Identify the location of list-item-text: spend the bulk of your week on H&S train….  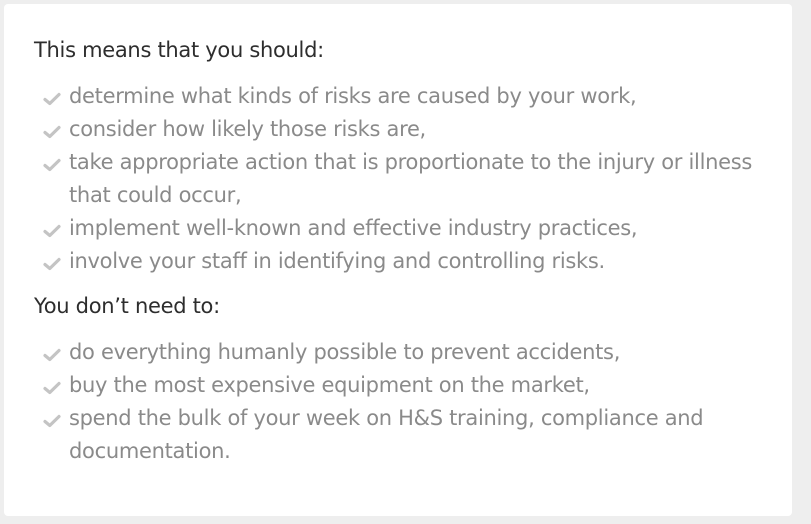
(386, 434).